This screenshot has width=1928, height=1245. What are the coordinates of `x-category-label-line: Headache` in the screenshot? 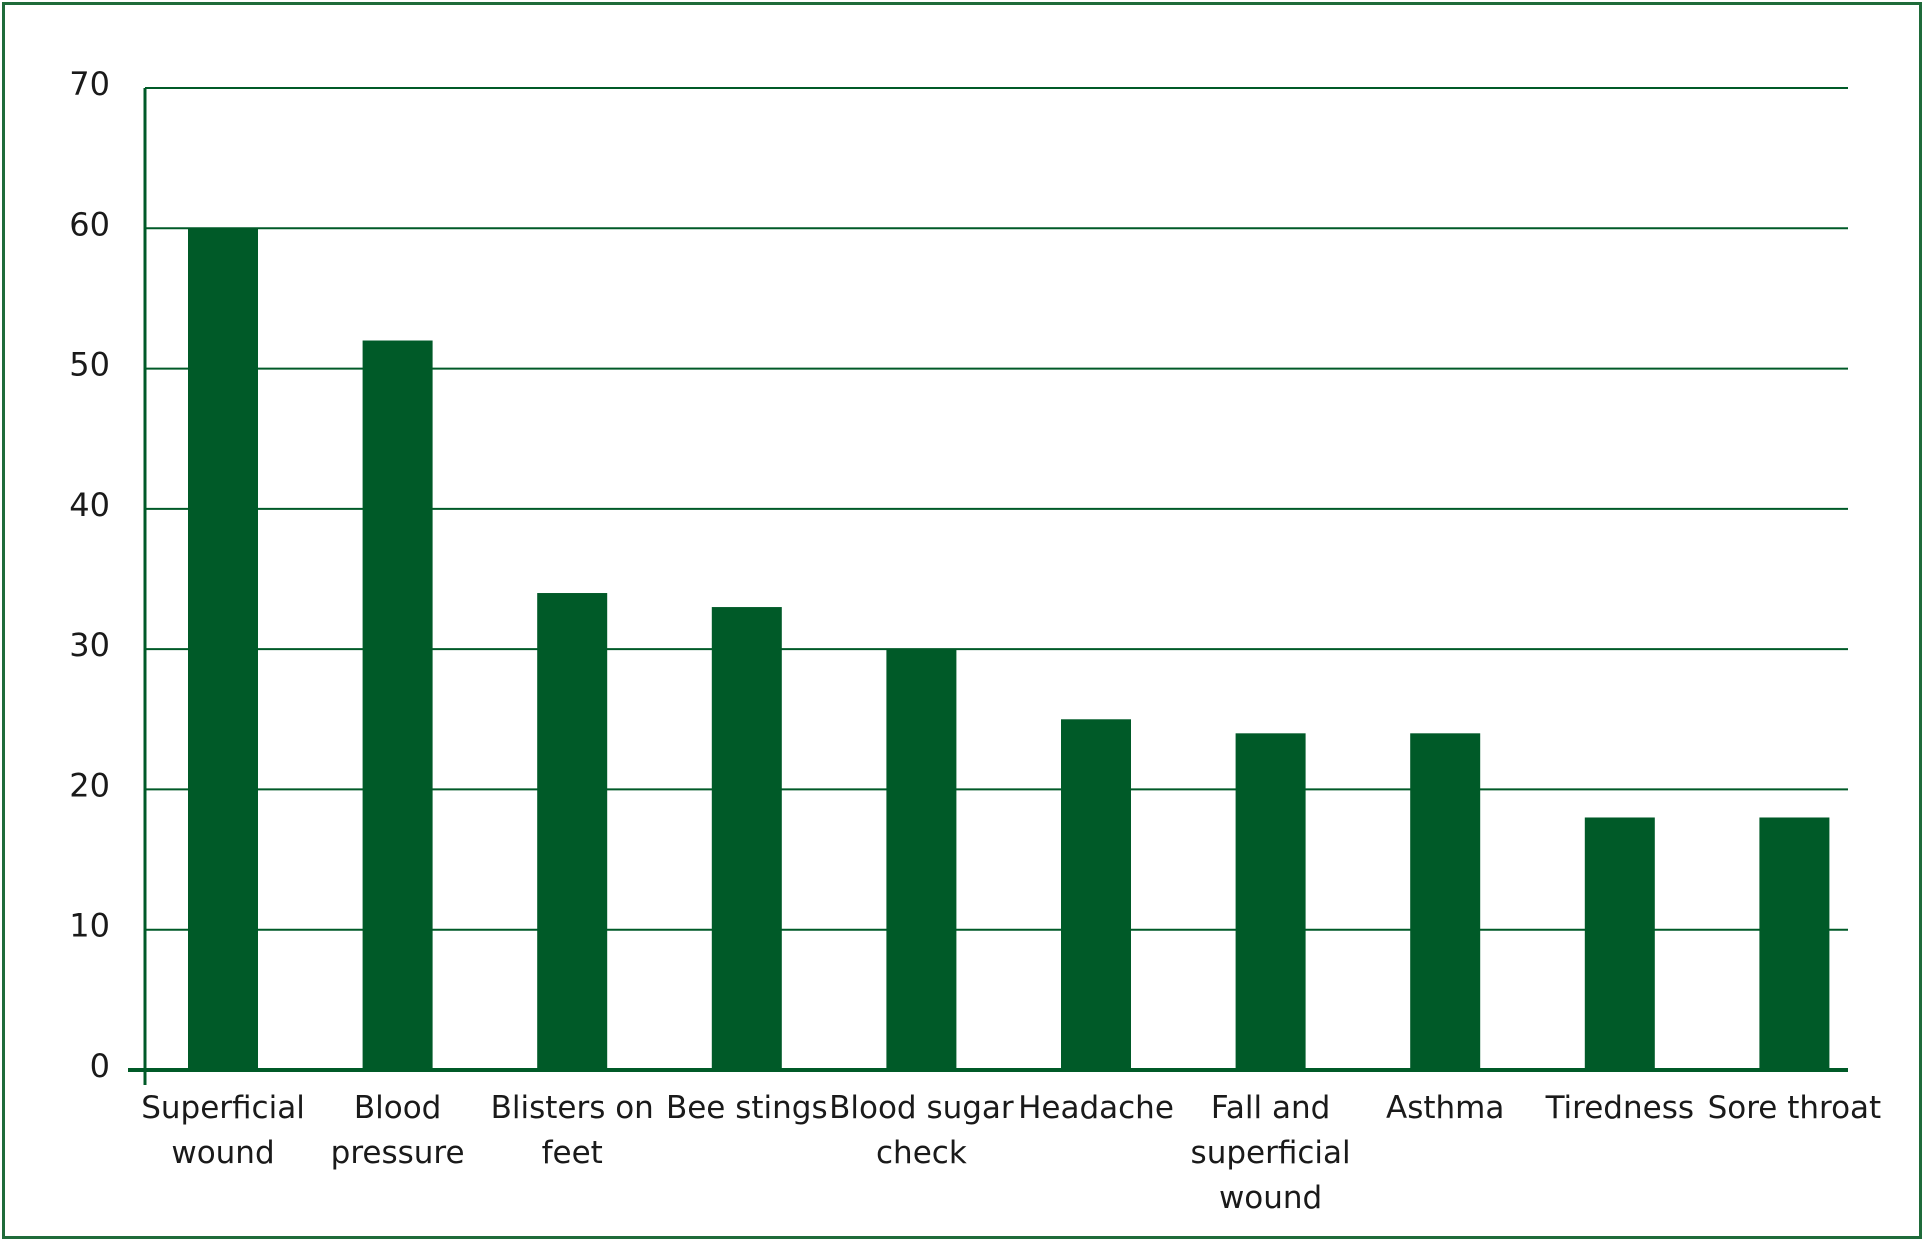 It's located at (1096, 1108).